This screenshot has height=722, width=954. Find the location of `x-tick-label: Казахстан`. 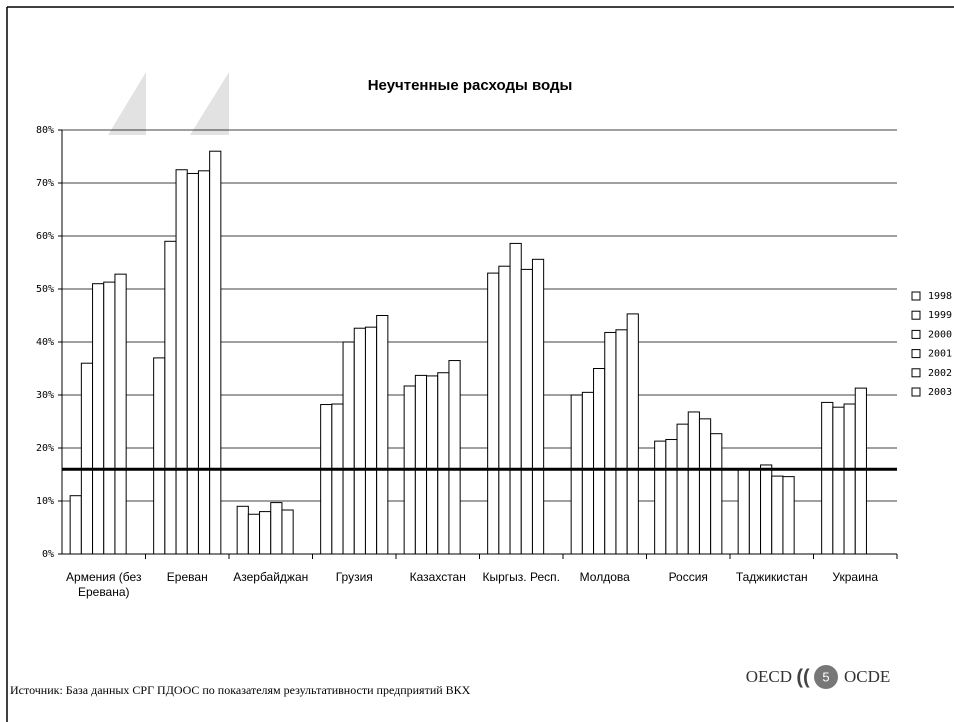

x-tick-label: Казахстан is located at coordinates (437, 577).